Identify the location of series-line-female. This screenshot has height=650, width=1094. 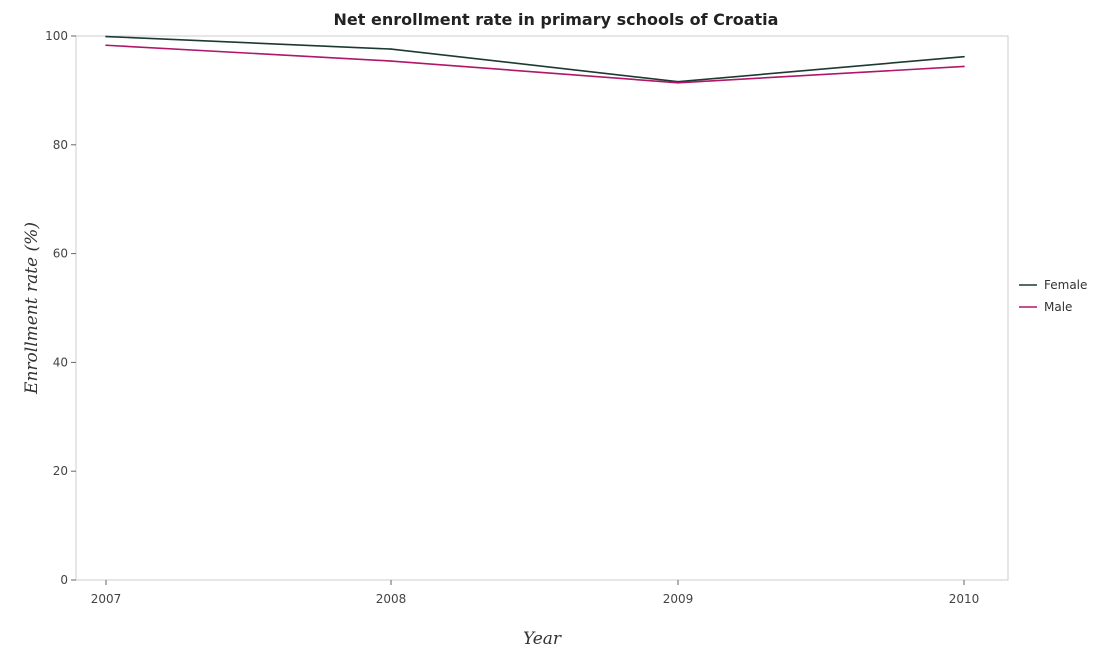
(535, 59).